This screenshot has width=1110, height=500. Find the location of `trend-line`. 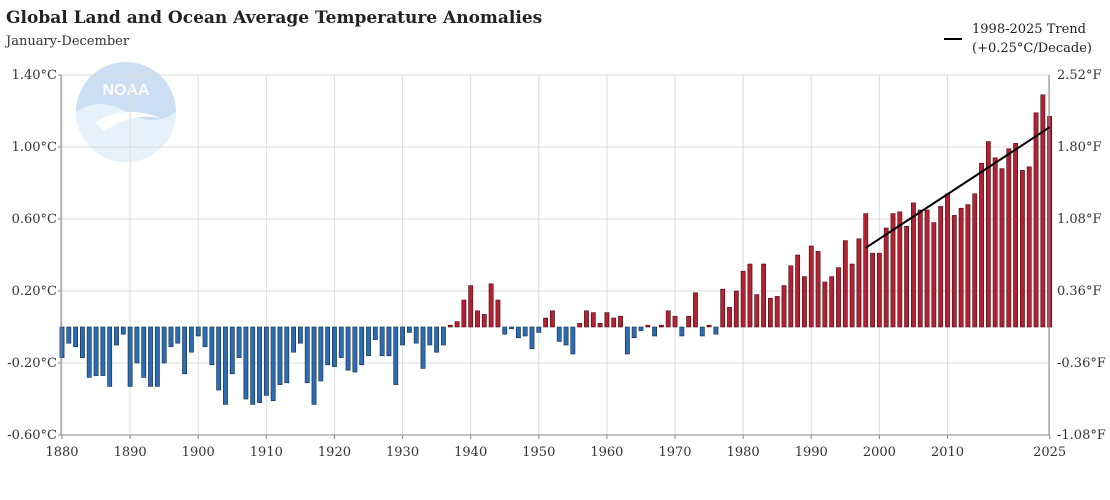

trend-line is located at coordinates (958, 187).